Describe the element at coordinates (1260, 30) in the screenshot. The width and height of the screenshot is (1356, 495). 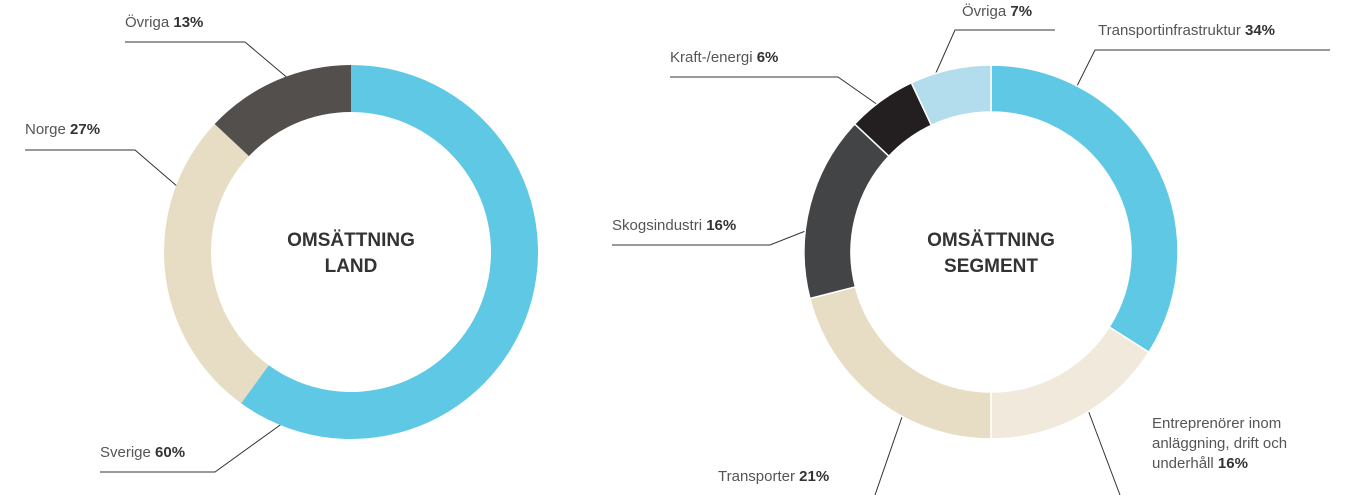
I see `slice-value: 34%` at that location.